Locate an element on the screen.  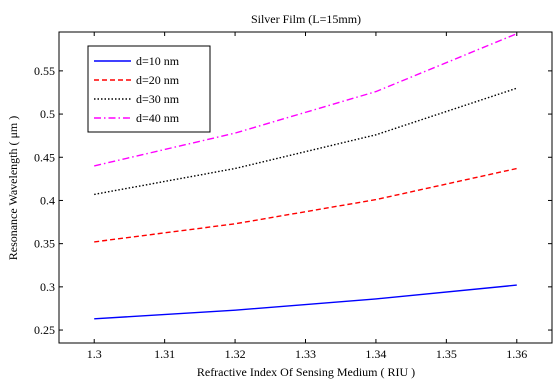
x-tick-label: 1.33 is located at coordinates (305, 354).